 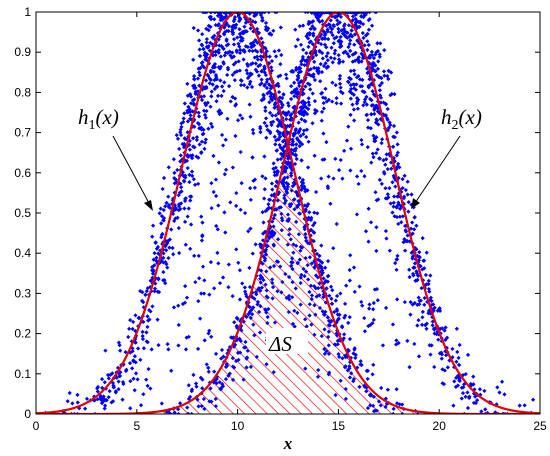 What do you see at coordinates (437, 169) in the screenshot?
I see `h2-arrow-line` at bounding box center [437, 169].